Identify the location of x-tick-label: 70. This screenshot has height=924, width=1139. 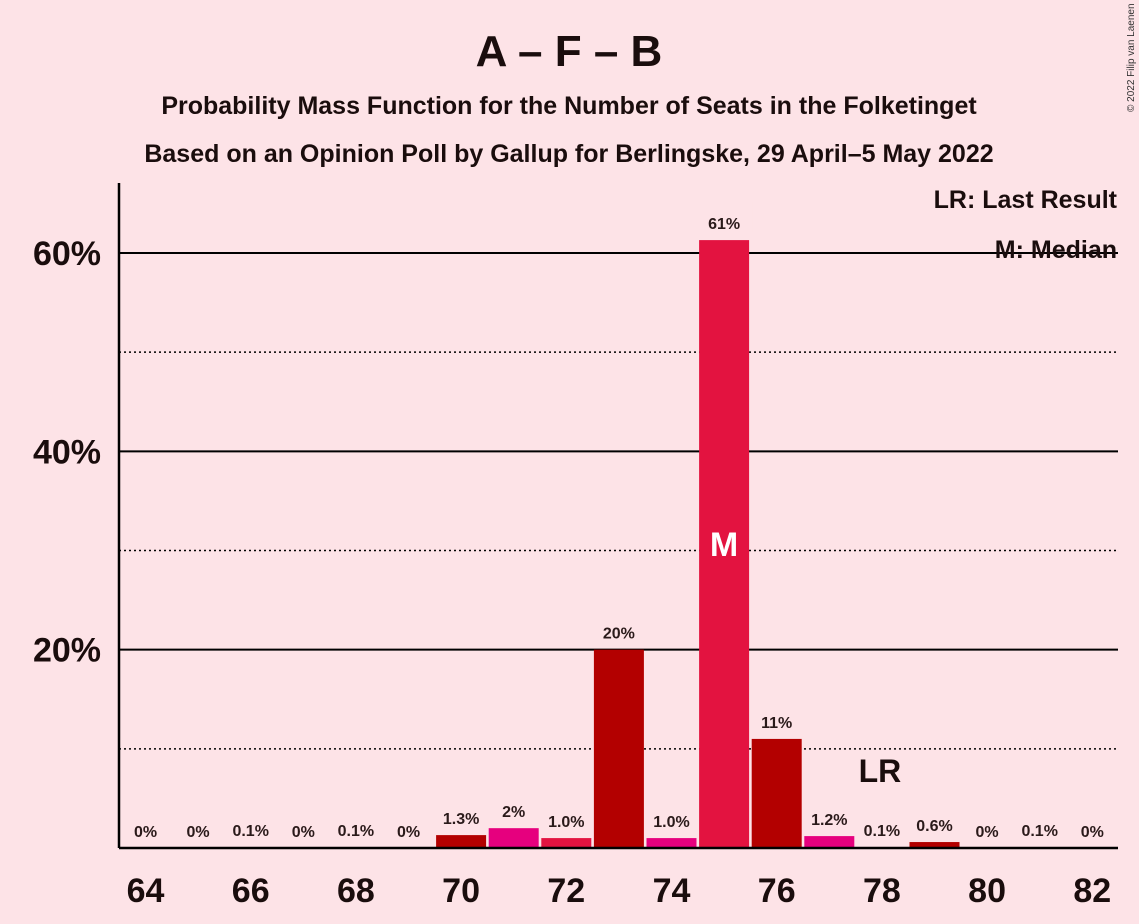
(461, 891).